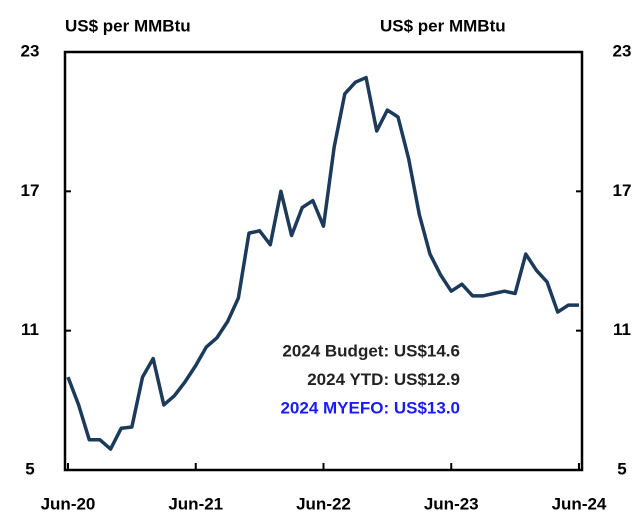 The width and height of the screenshot is (640, 516). I want to click on y-tick-label: 11, so click(30, 329).